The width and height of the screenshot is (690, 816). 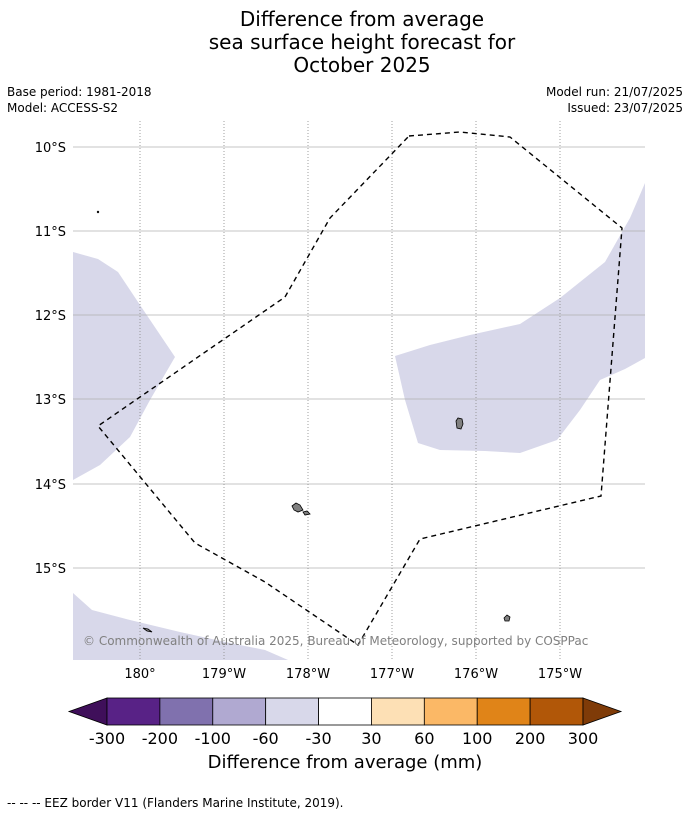 What do you see at coordinates (614, 100) in the screenshot?
I see `meta-right: Model run: 21/07/2025 Issued: 23/07/2025` at bounding box center [614, 100].